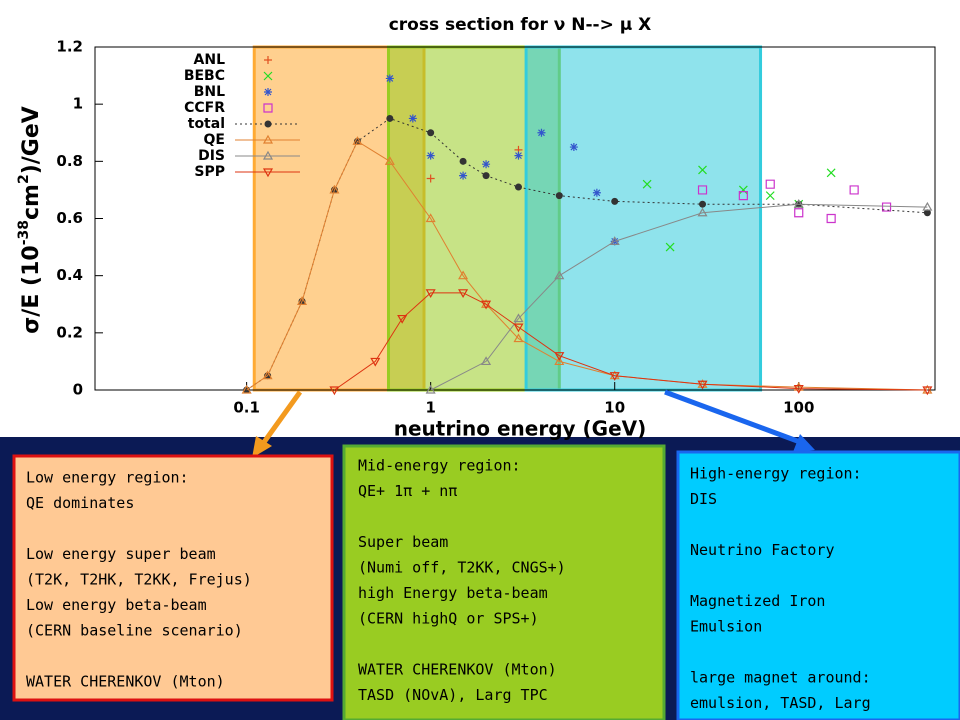  I want to click on panel-text: emulsion, TASD, Larg, so click(780, 703).